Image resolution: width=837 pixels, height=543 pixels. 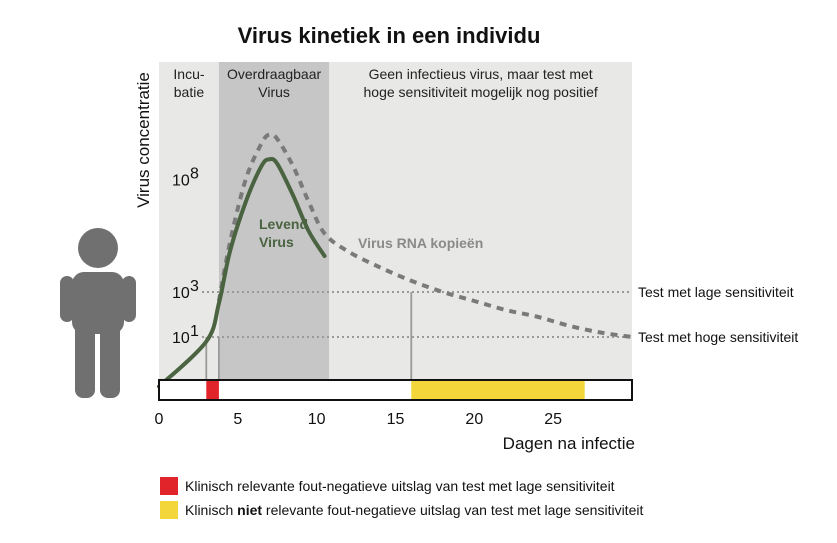 I want to click on series-label-rna-0: Virus RNA kopieën, so click(x=420, y=243).